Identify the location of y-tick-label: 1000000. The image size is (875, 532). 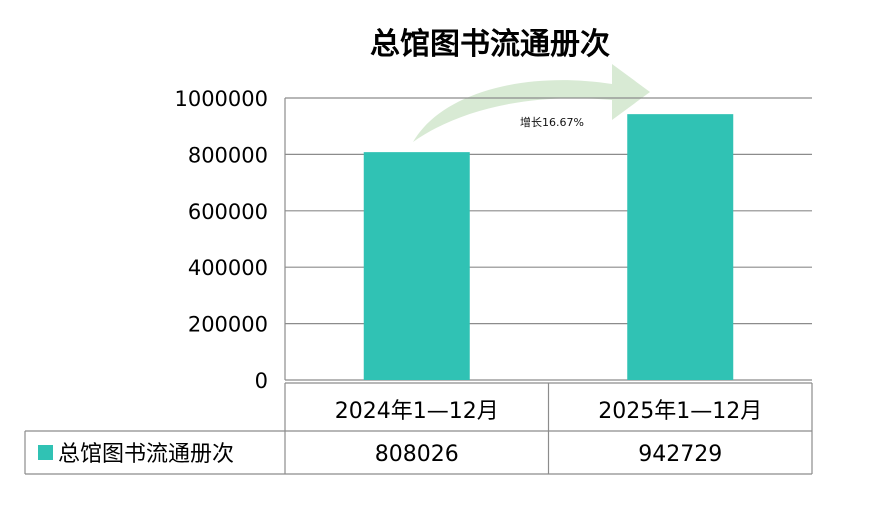
(221, 99).